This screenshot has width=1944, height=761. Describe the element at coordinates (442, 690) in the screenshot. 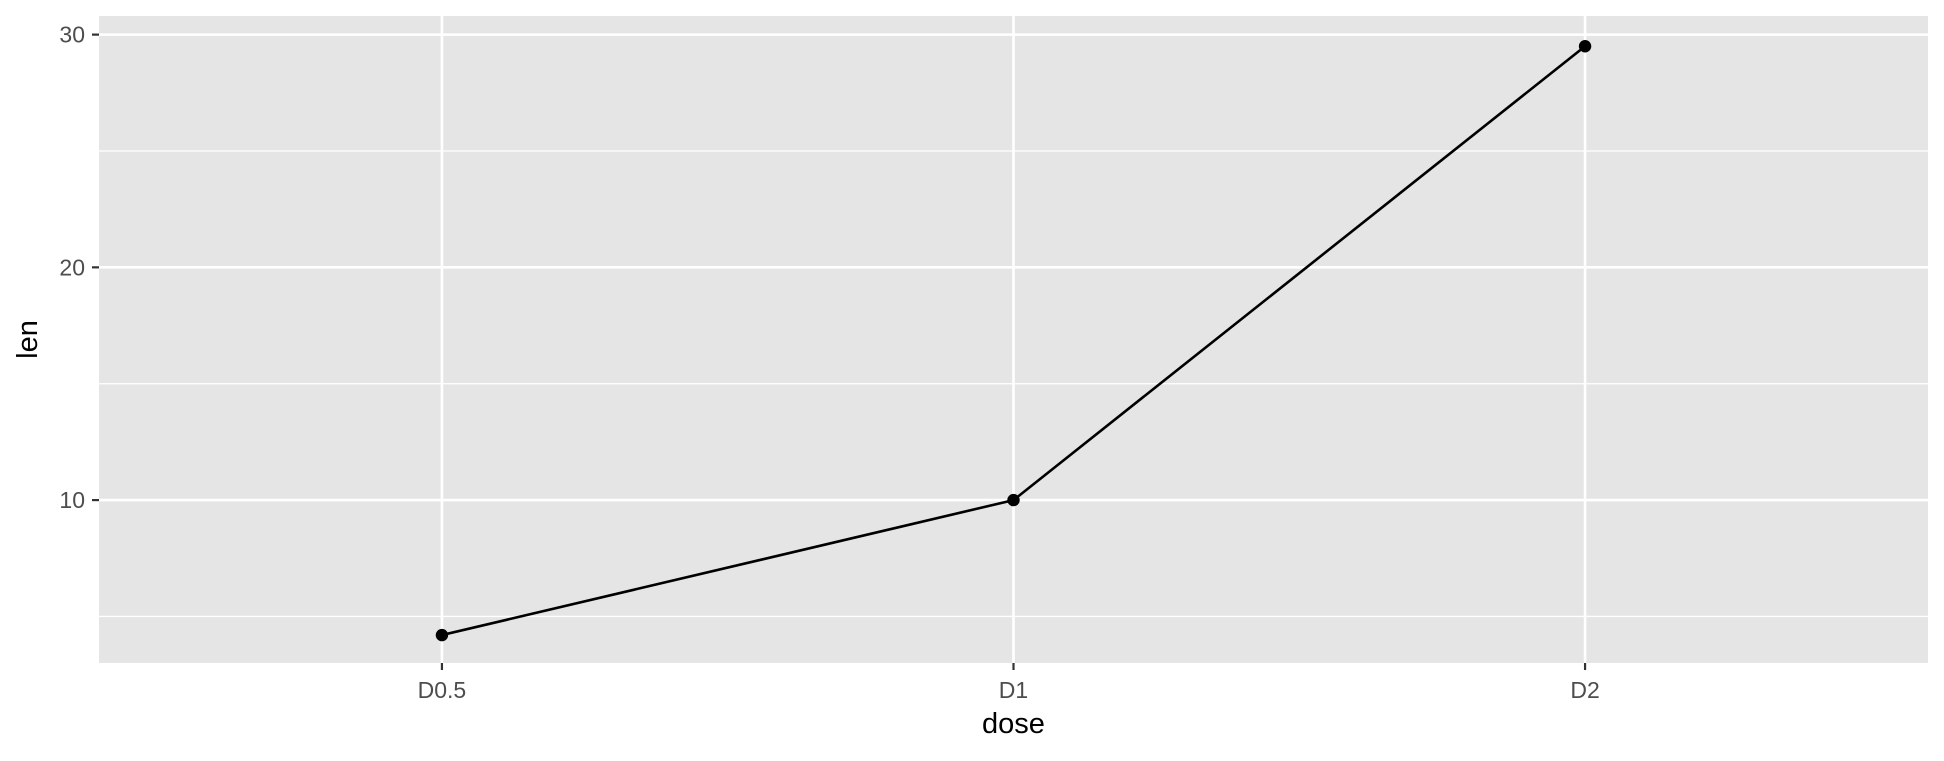

I see `x-tick-label: D0.5` at that location.